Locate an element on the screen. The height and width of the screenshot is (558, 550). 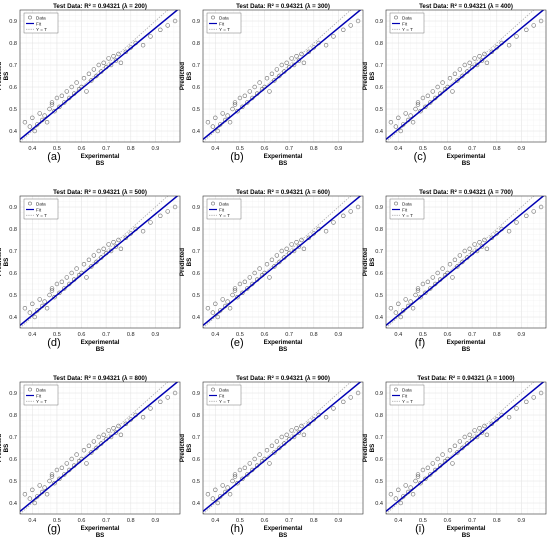
y-tick-label: 0.7 is located at coordinates (379, 66).